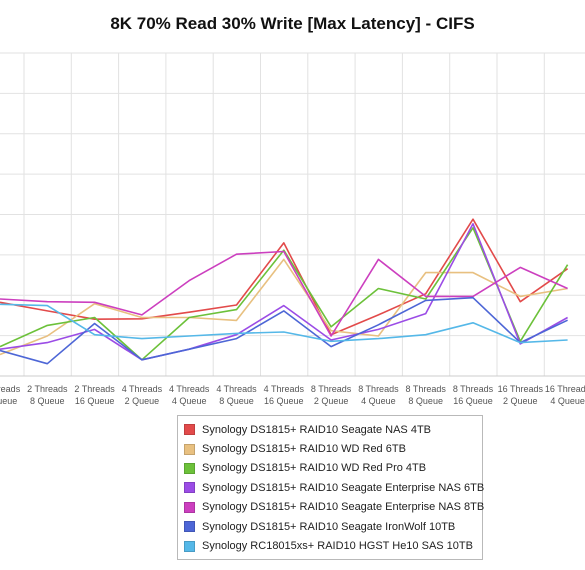 This screenshot has width=585, height=570. What do you see at coordinates (378, 395) in the screenshot?
I see `x-tick-label: 8 Threads 4 Queue` at bounding box center [378, 395].